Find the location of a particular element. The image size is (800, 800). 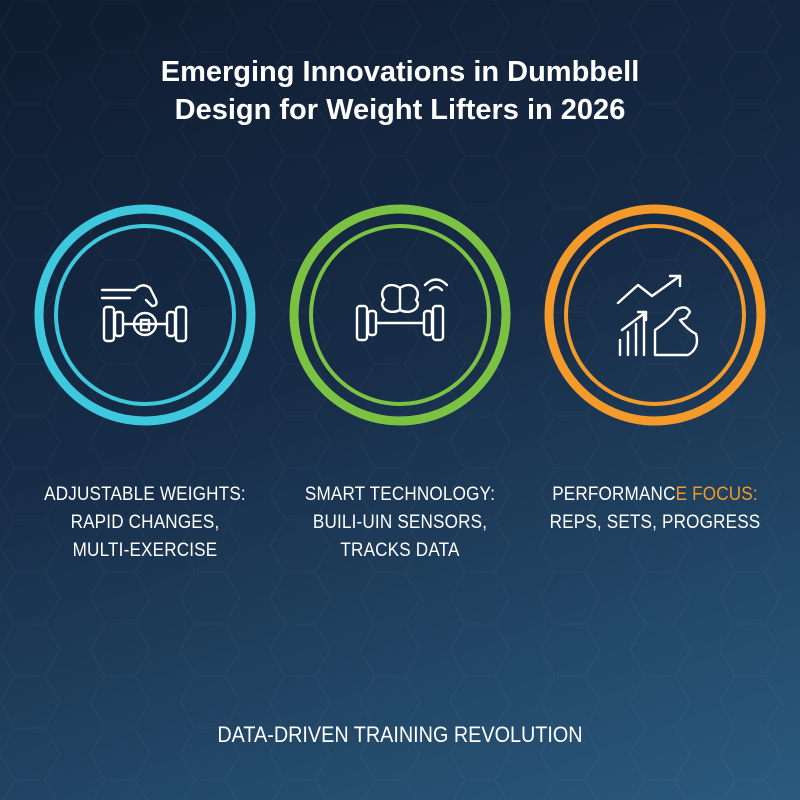

feature-text: PERFORMANCE FOCUS: REPS, SETS, PROGRESS is located at coordinates (655, 509).